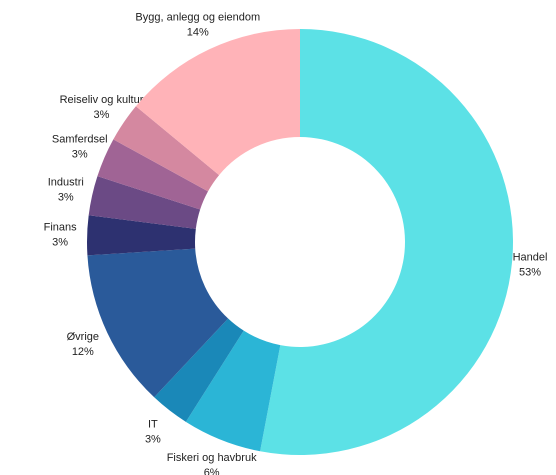  I want to click on slice-label: IT, so click(153, 425).